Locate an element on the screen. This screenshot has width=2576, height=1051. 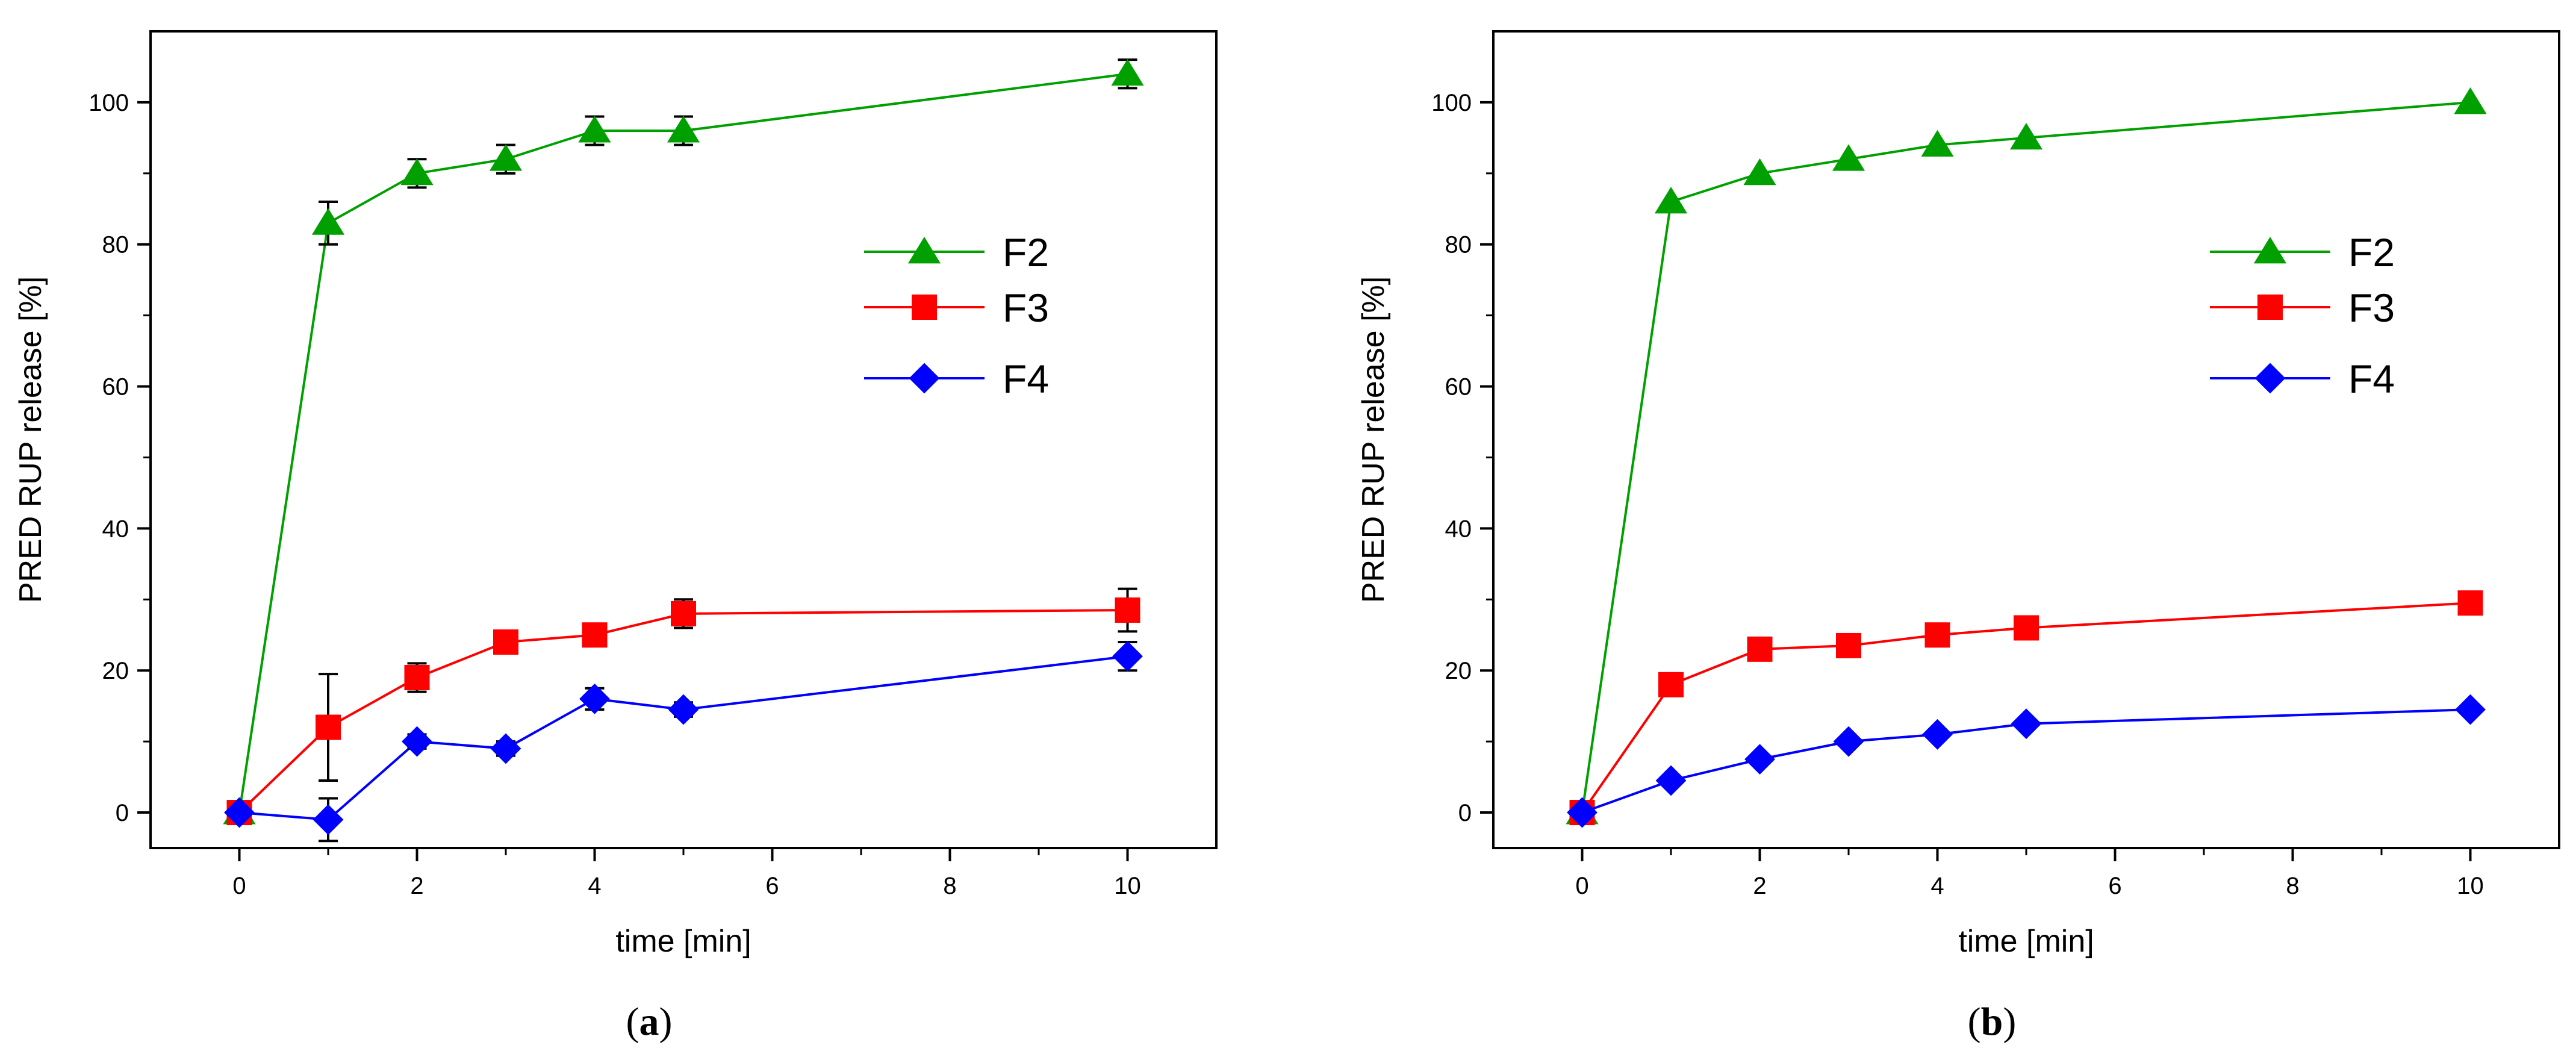
caption-letter: a is located at coordinates (649, 1022).